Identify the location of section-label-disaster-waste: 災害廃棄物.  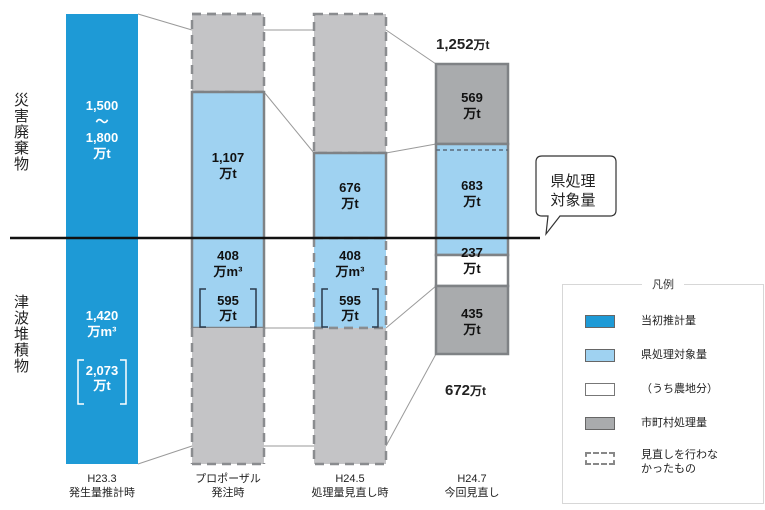
(20, 132).